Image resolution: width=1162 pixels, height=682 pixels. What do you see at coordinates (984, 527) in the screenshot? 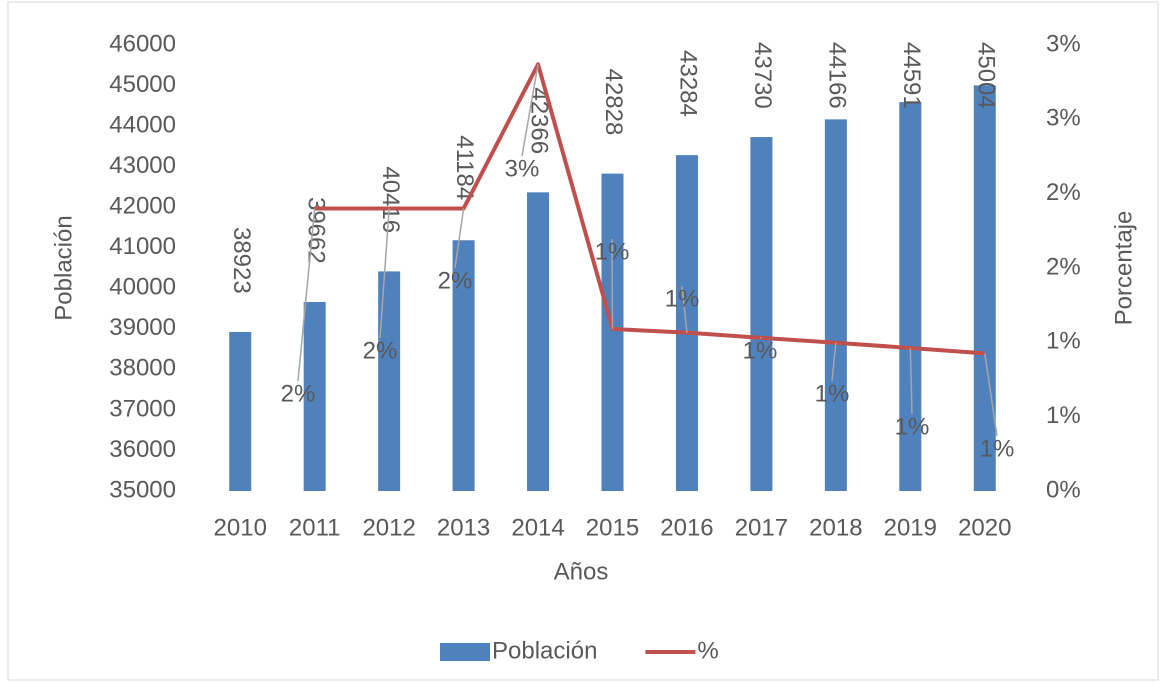
I see `x-tick-label: 2020` at bounding box center [984, 527].